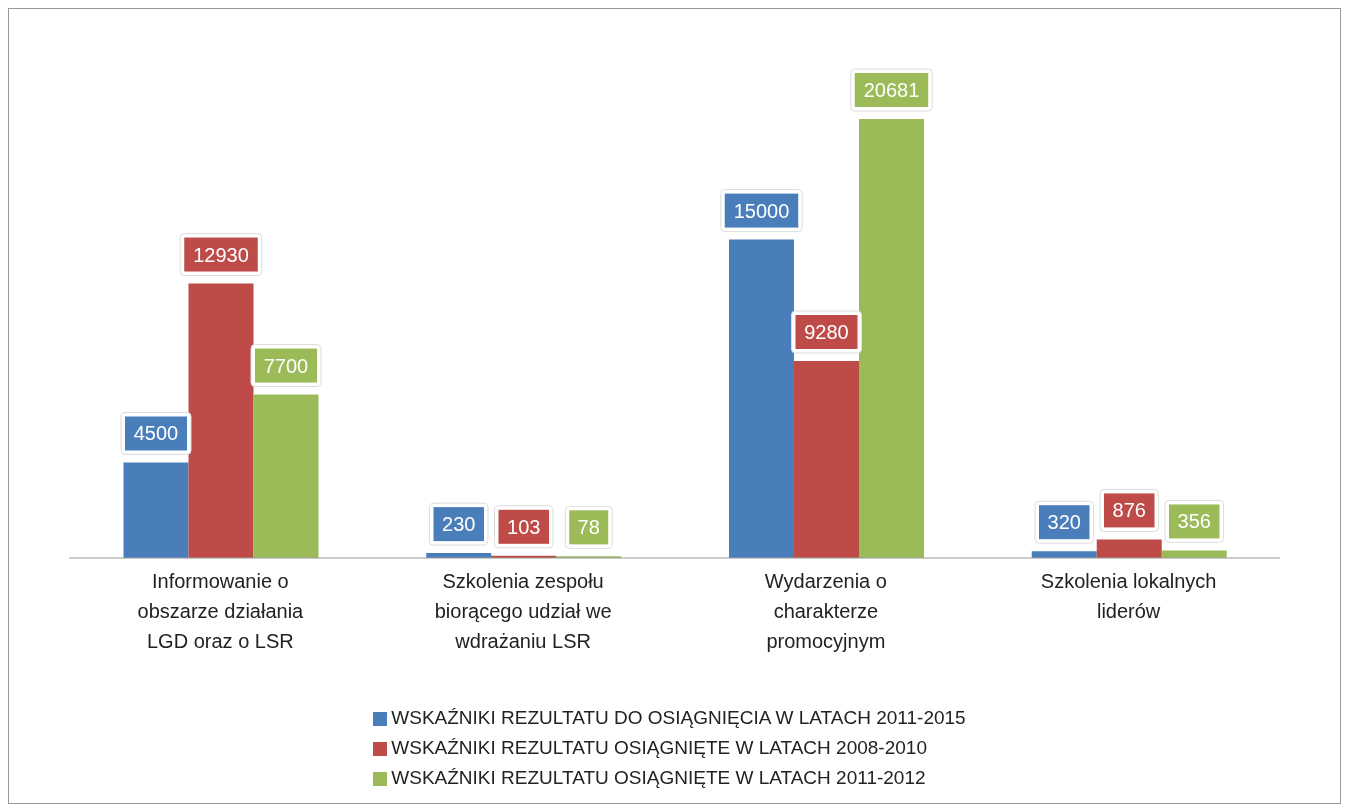  Describe the element at coordinates (678, 717) in the screenshot. I see `legend-label: WSKAŹNIKI REZULTATU DO OSIĄGNIĘCIA W LATACH 2011-2015` at that location.